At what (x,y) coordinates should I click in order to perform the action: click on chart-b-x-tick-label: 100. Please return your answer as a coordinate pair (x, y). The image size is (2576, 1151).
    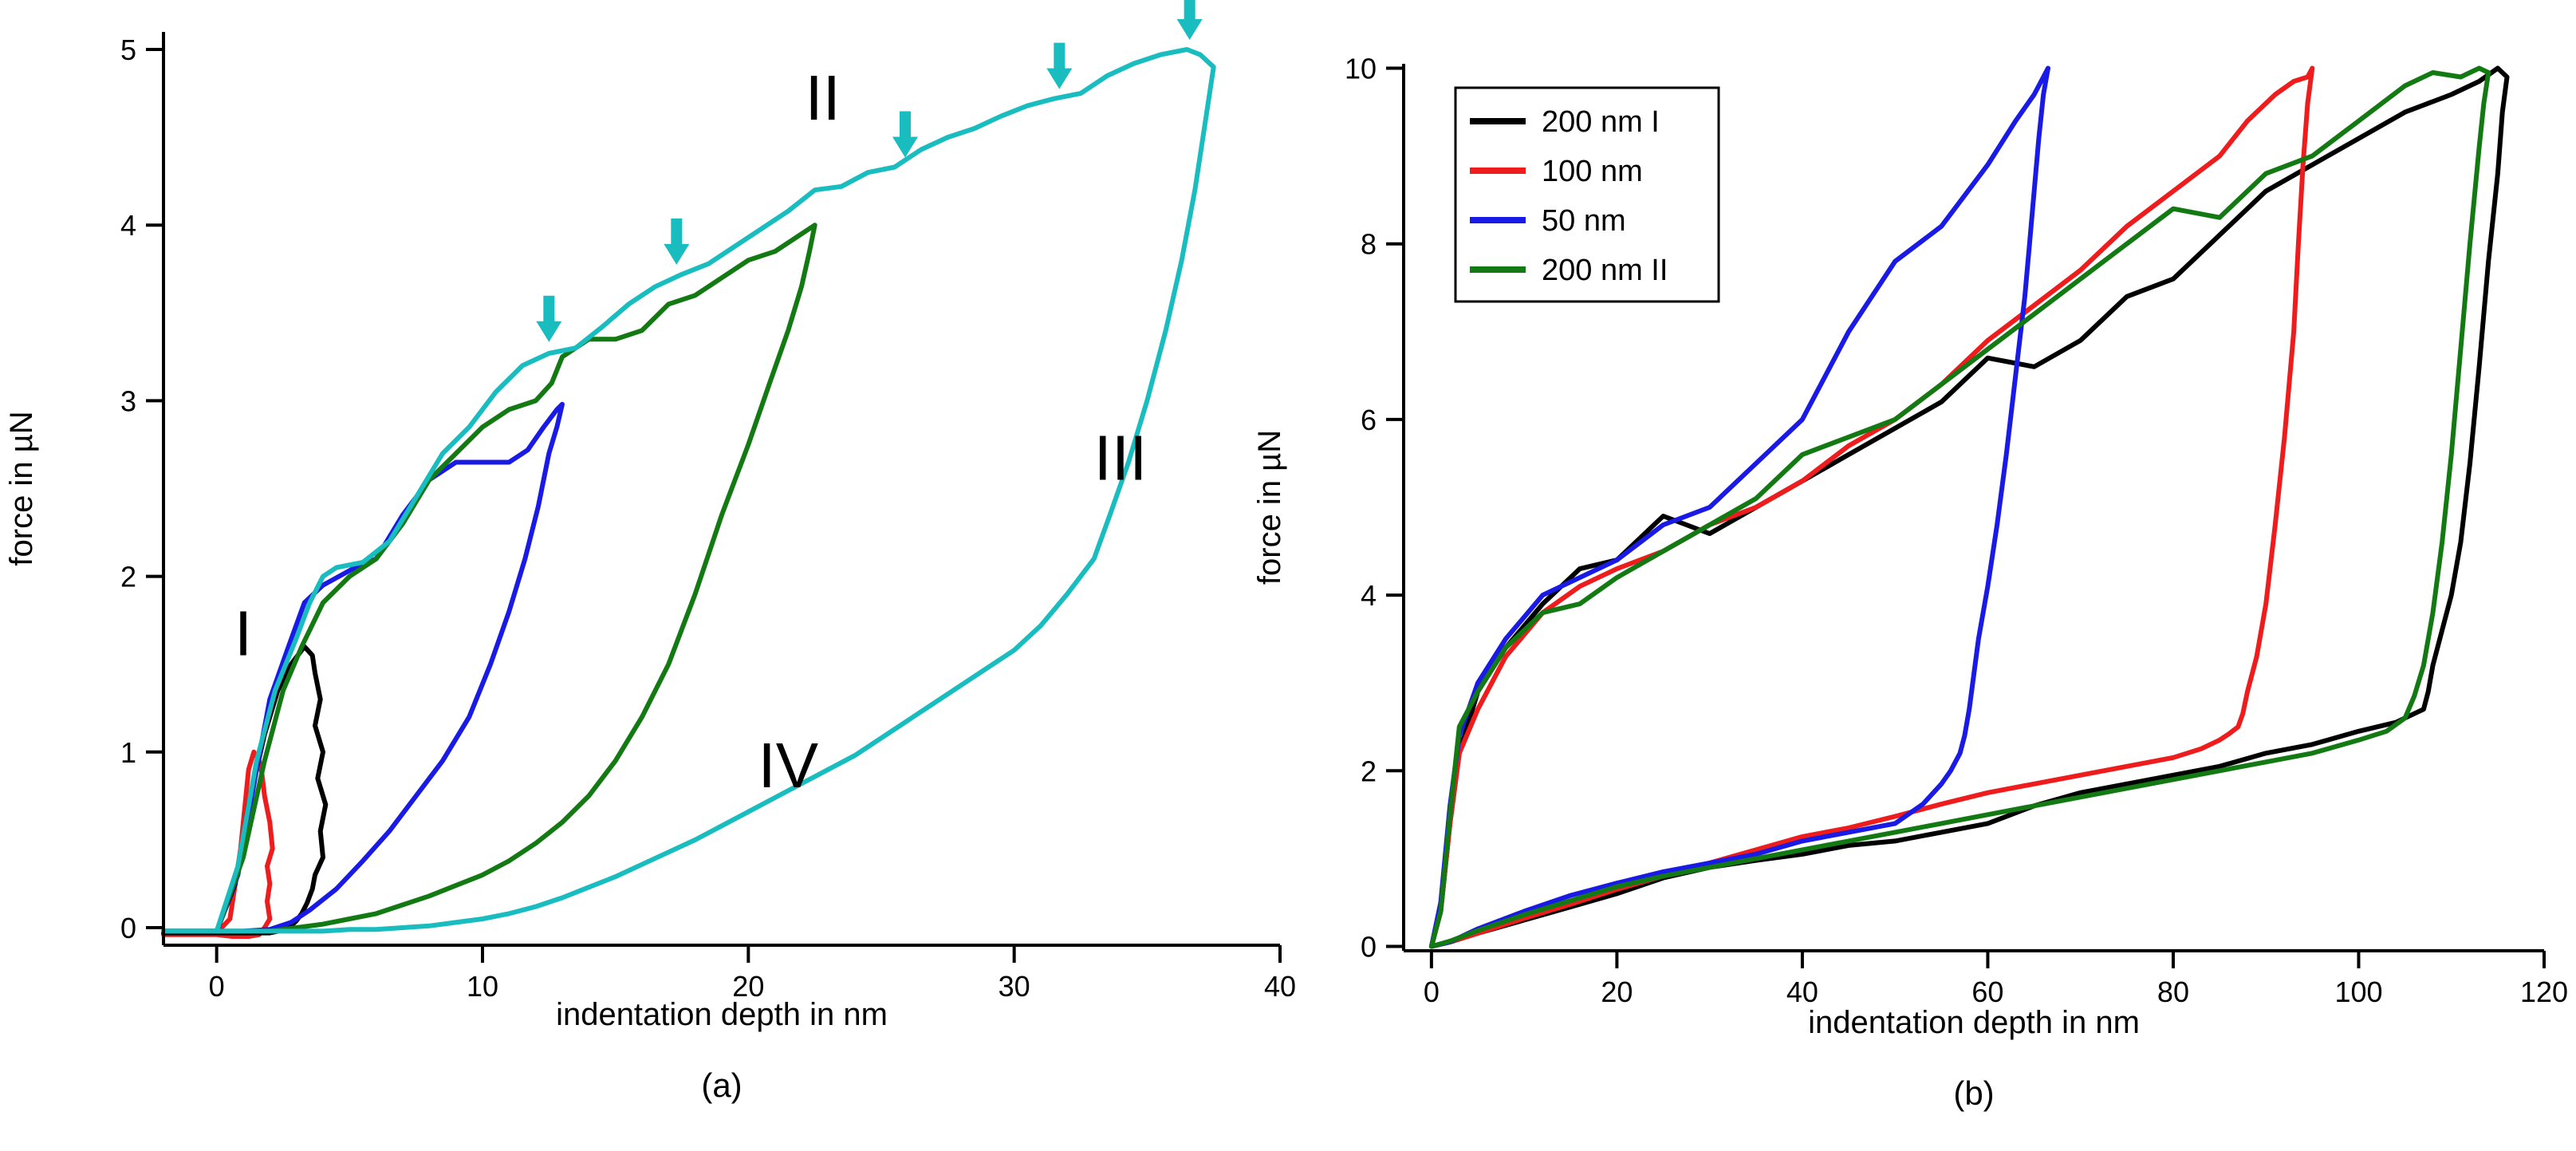
    Looking at the image, I should click on (2358, 992).